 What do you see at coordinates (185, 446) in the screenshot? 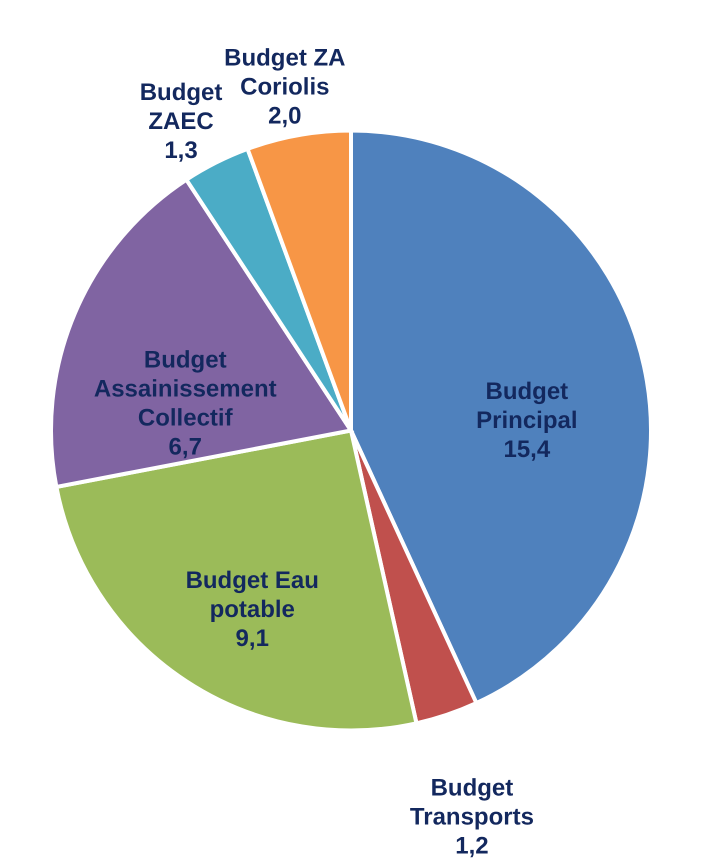
I see `data-label: 6,7` at bounding box center [185, 446].